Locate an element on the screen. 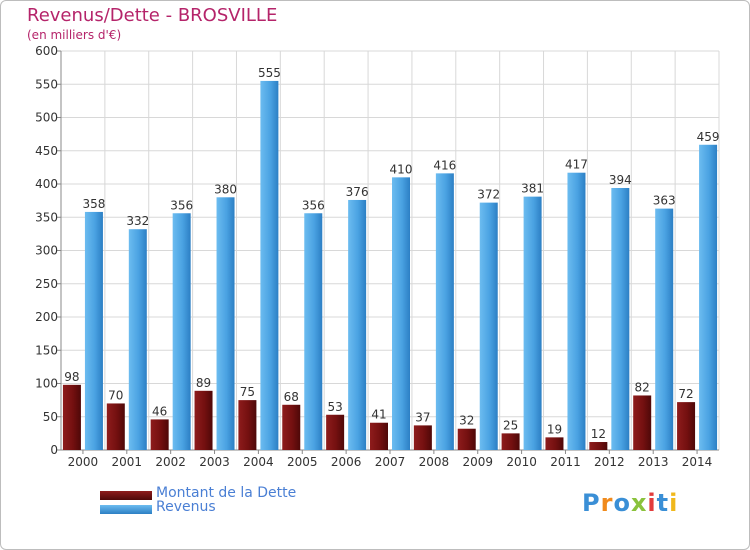 The width and height of the screenshot is (750, 550). x-tick-label: 2003 is located at coordinates (214, 462).